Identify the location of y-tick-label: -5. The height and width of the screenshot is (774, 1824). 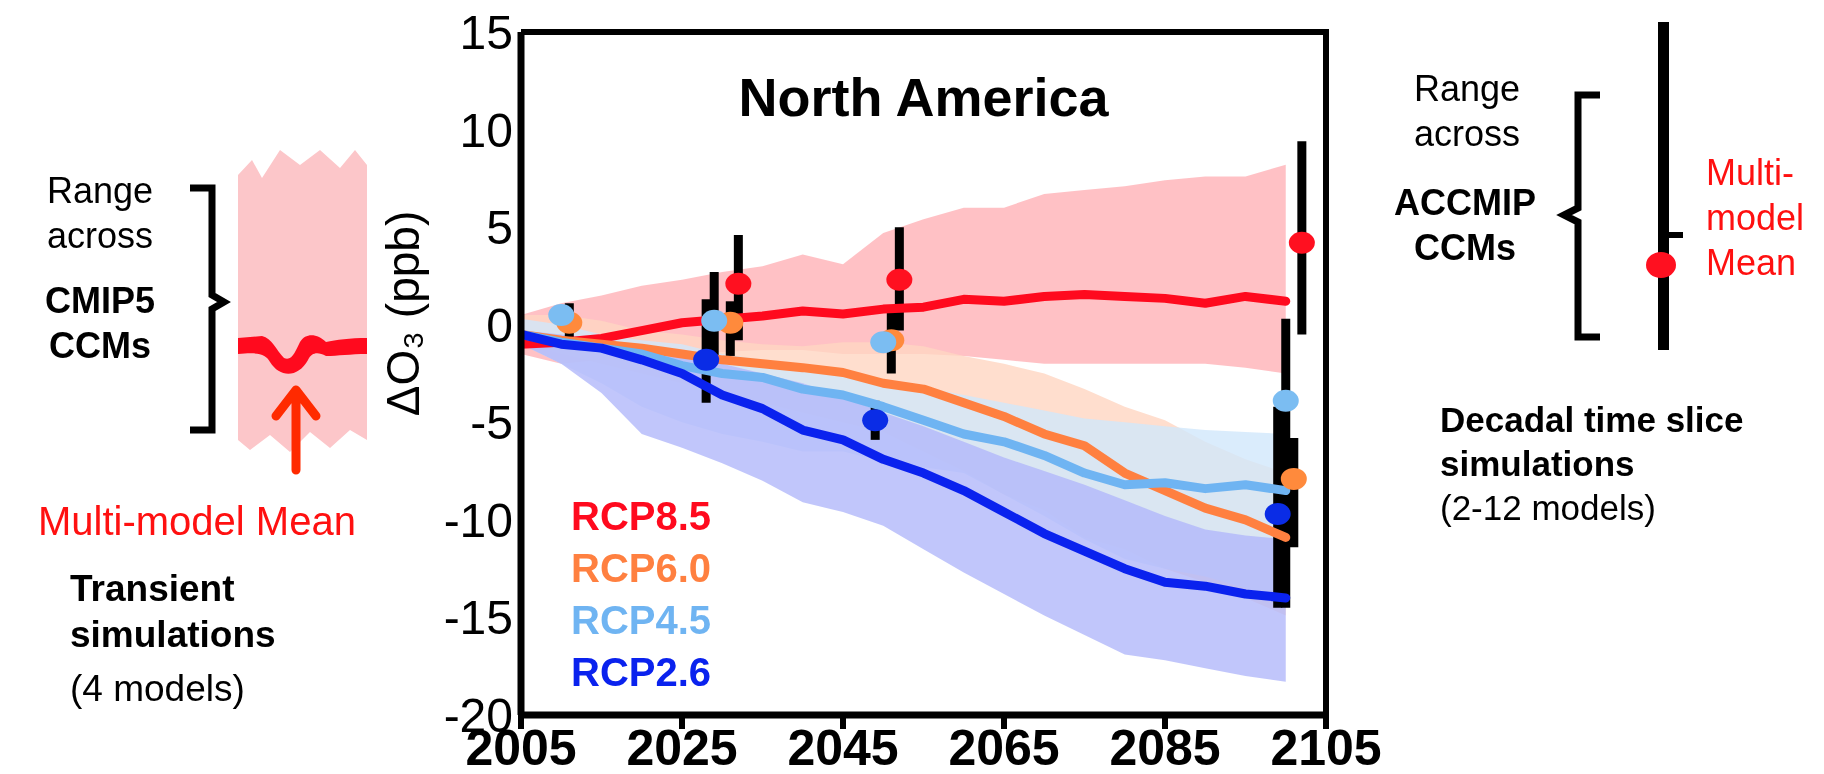
(491, 423).